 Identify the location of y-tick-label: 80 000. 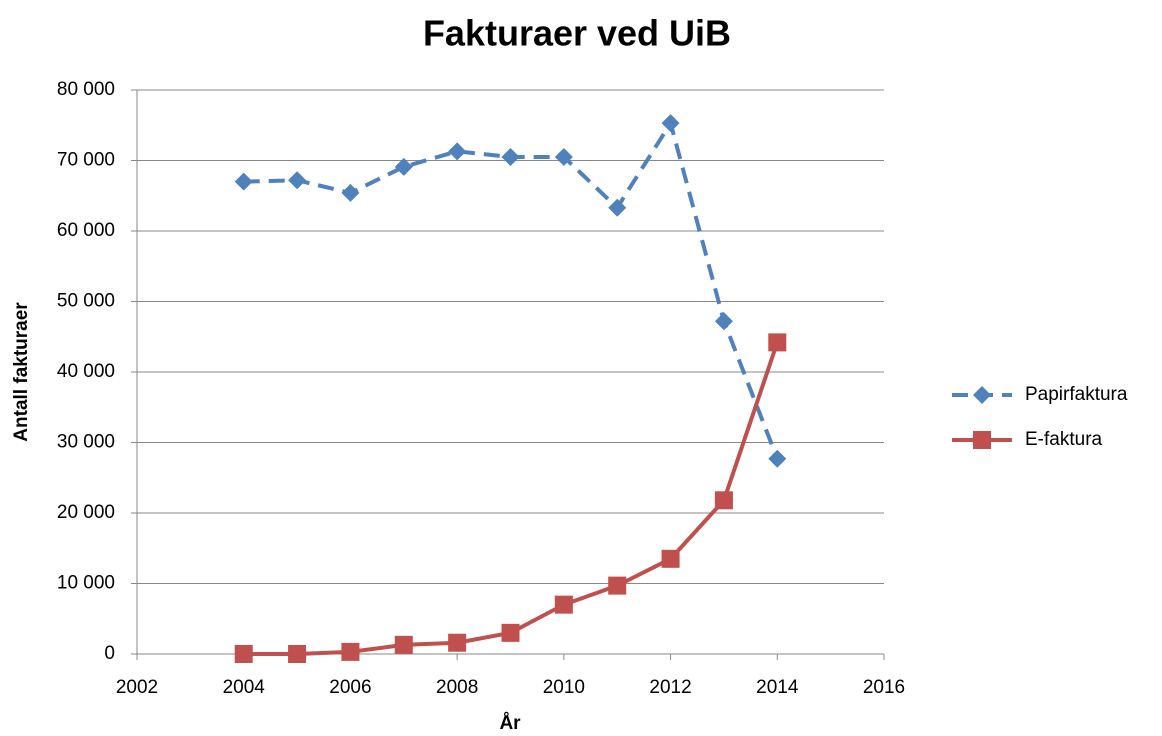
(86, 89).